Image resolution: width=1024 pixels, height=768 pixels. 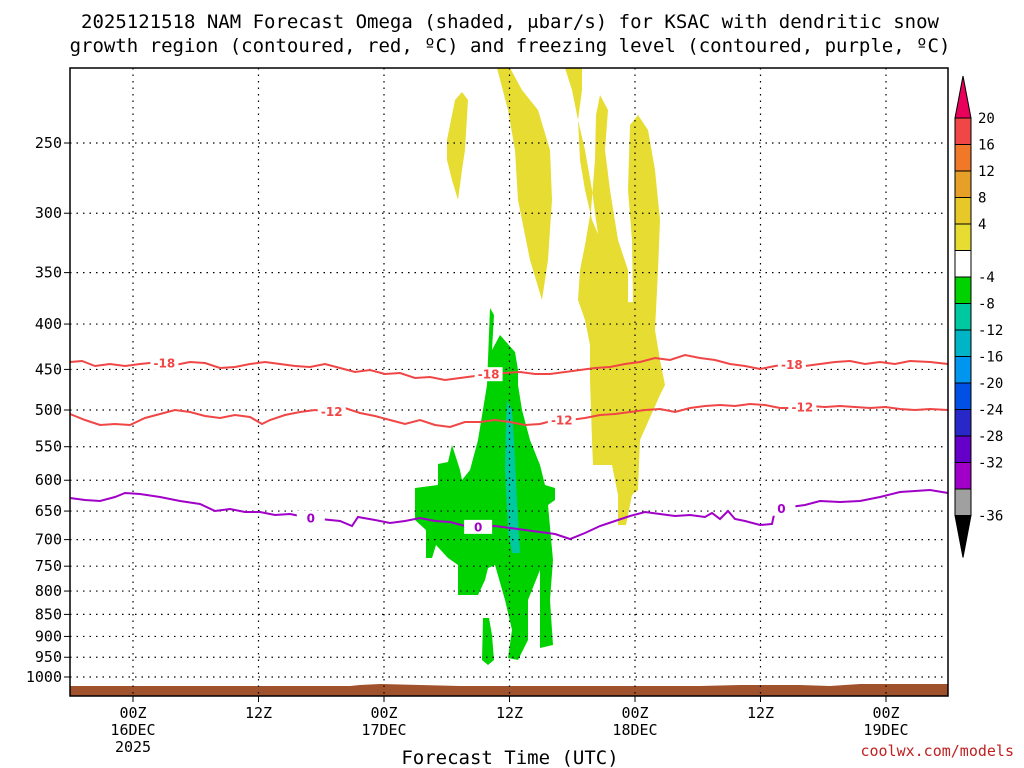 I want to click on colorbar-label: 16, so click(x=986, y=146).